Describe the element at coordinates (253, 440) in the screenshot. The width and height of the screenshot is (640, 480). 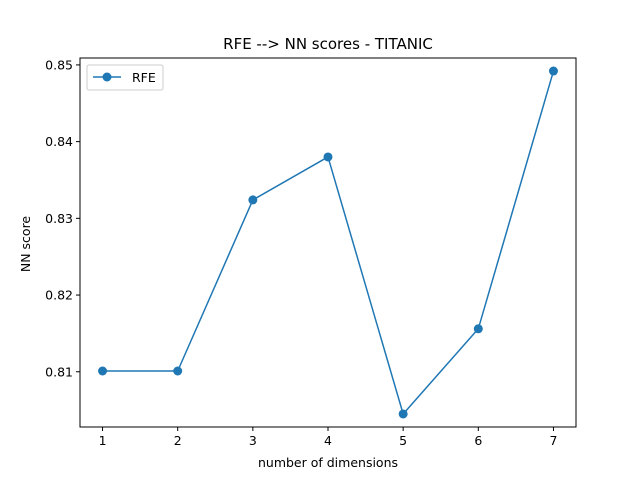
I see `x-tick-label: 3` at that location.